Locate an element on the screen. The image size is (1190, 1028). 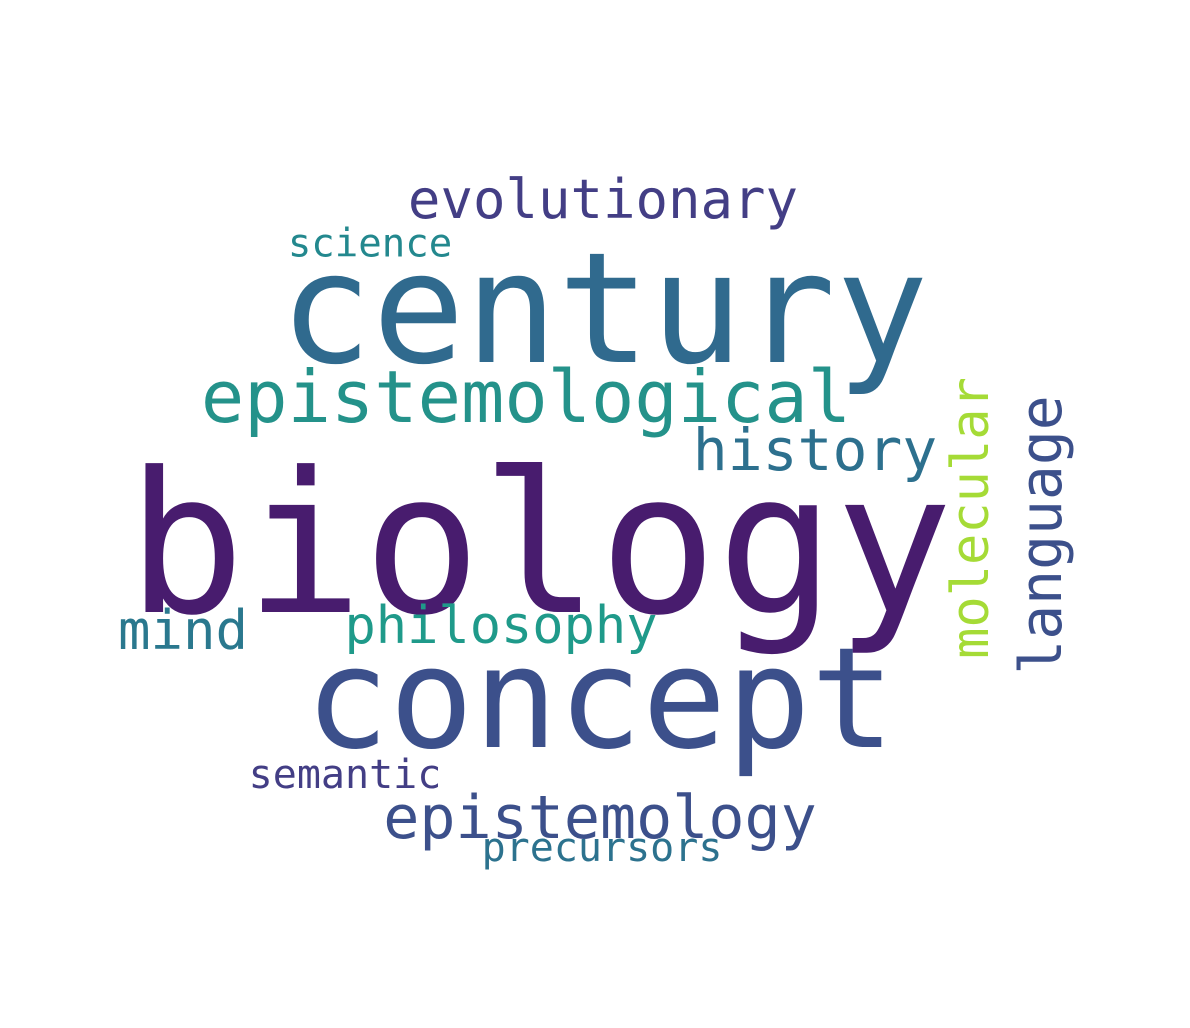
word-science: science is located at coordinates (370, 244).